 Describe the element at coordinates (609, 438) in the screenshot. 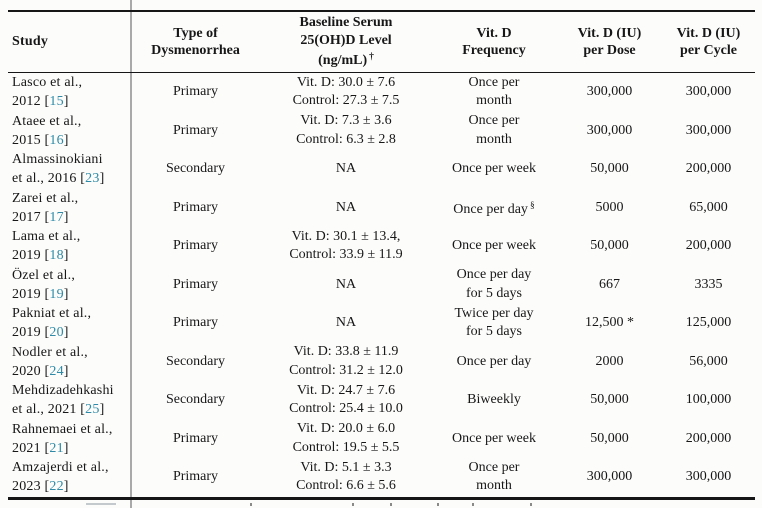

I see `dose-cell: 50,000` at that location.